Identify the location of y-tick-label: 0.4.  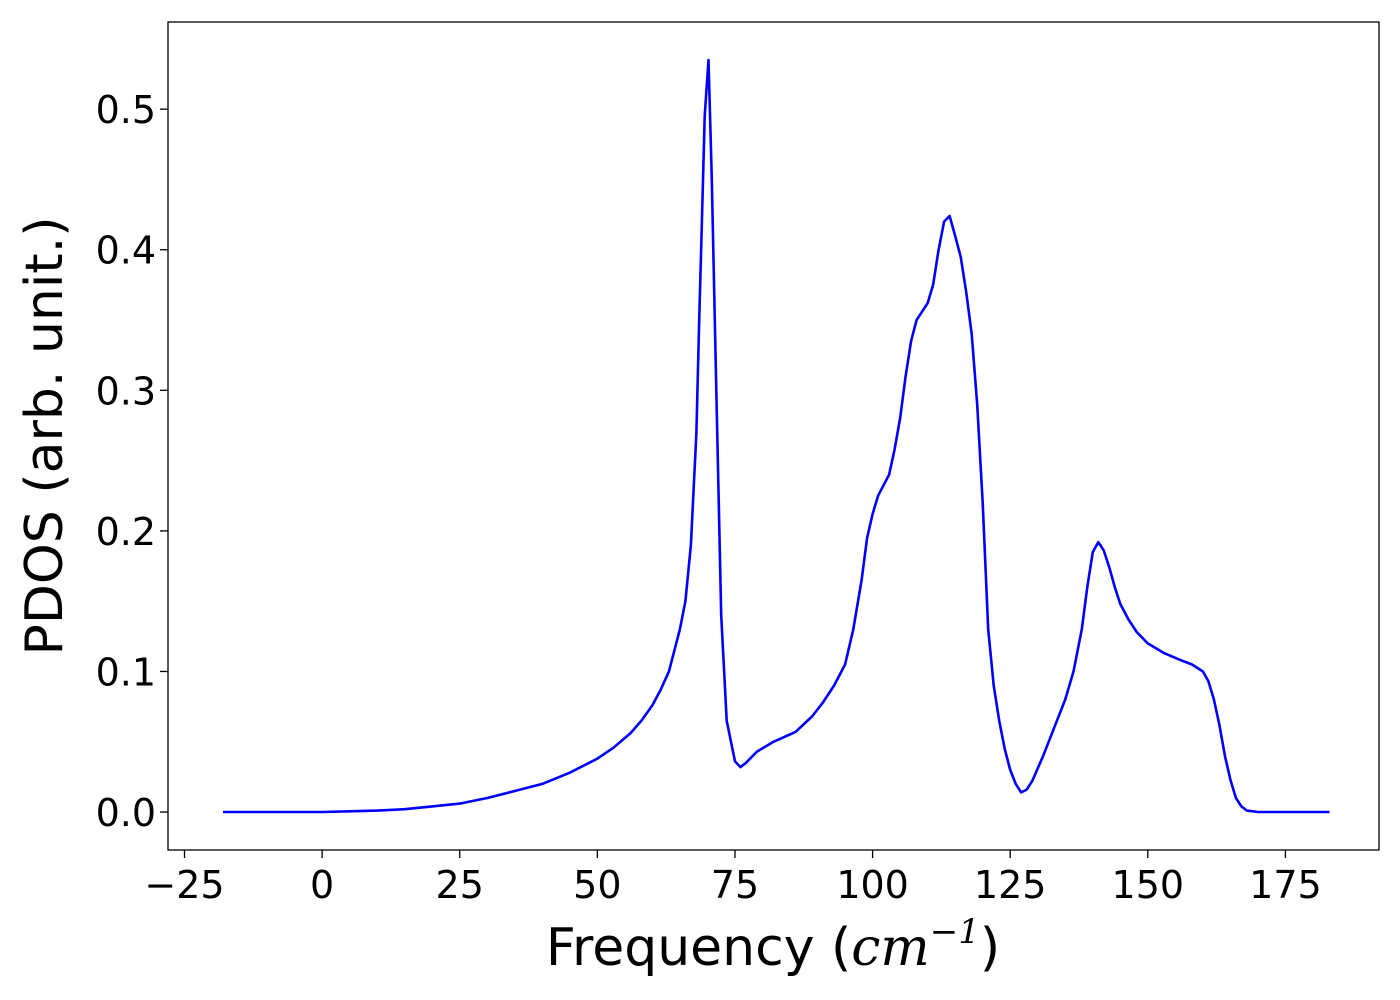
(126, 251).